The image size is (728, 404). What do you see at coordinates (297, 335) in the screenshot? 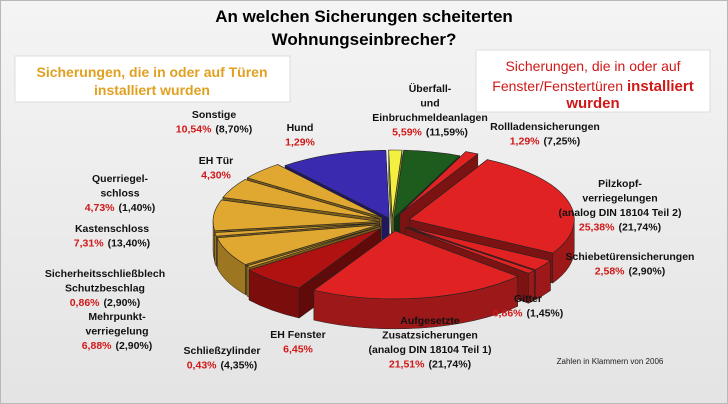
I see `slice-label: EH Fenster` at bounding box center [297, 335].